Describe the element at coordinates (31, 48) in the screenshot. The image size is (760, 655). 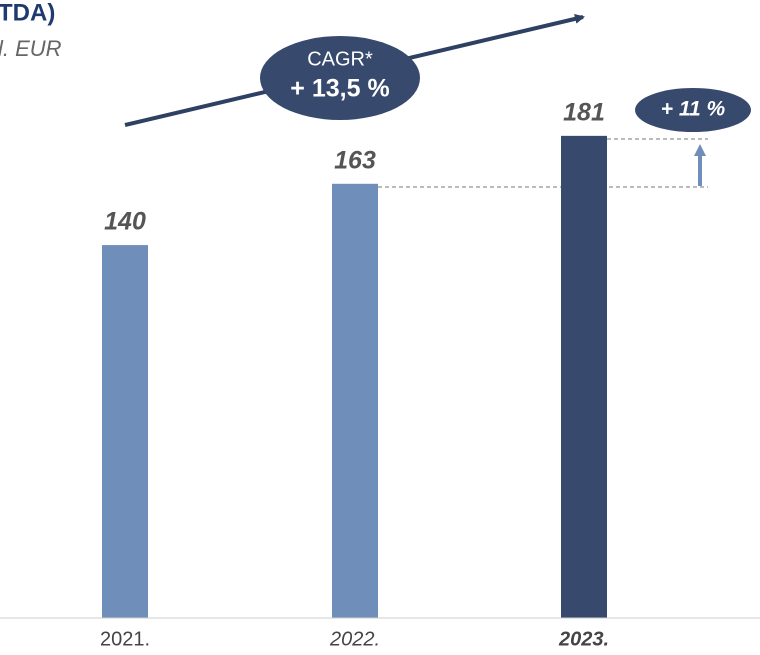
I see `chart-subtitle: l. EUR` at that location.